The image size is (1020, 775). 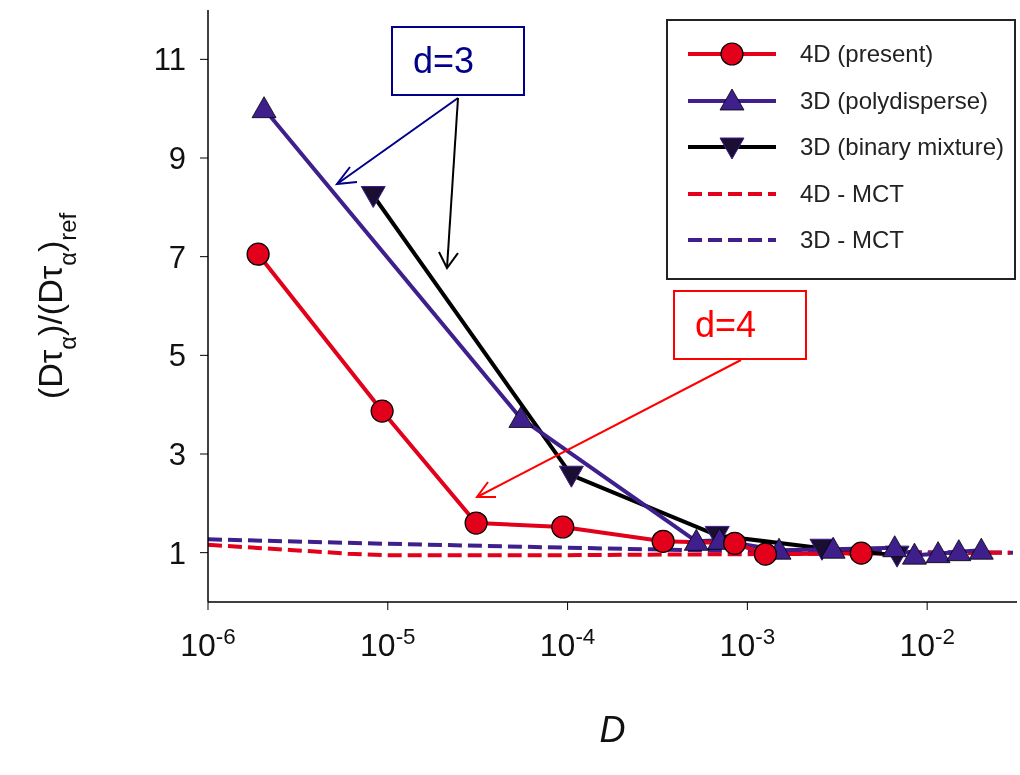 What do you see at coordinates (567, 643) in the screenshot?
I see `x-tick-label: 10$^{-4}$` at bounding box center [567, 643].